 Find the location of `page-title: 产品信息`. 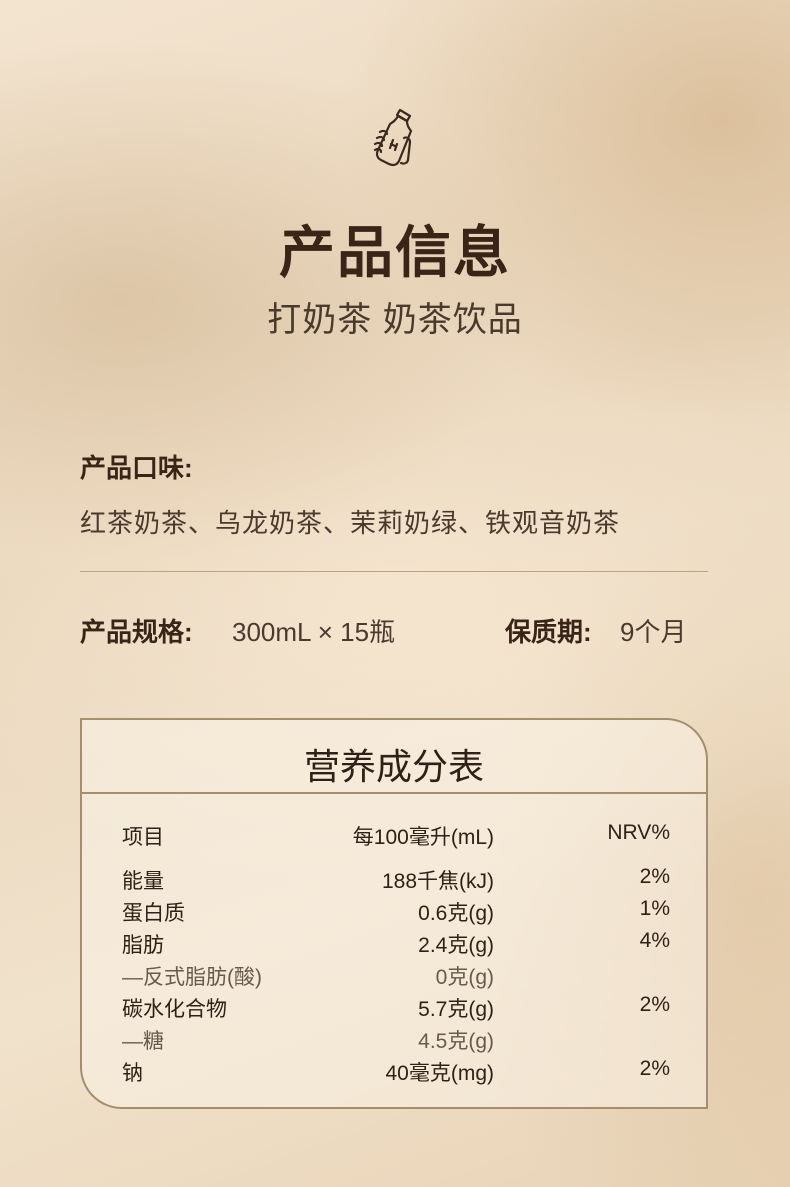

page-title: 产品信息 is located at coordinates (395, 252).